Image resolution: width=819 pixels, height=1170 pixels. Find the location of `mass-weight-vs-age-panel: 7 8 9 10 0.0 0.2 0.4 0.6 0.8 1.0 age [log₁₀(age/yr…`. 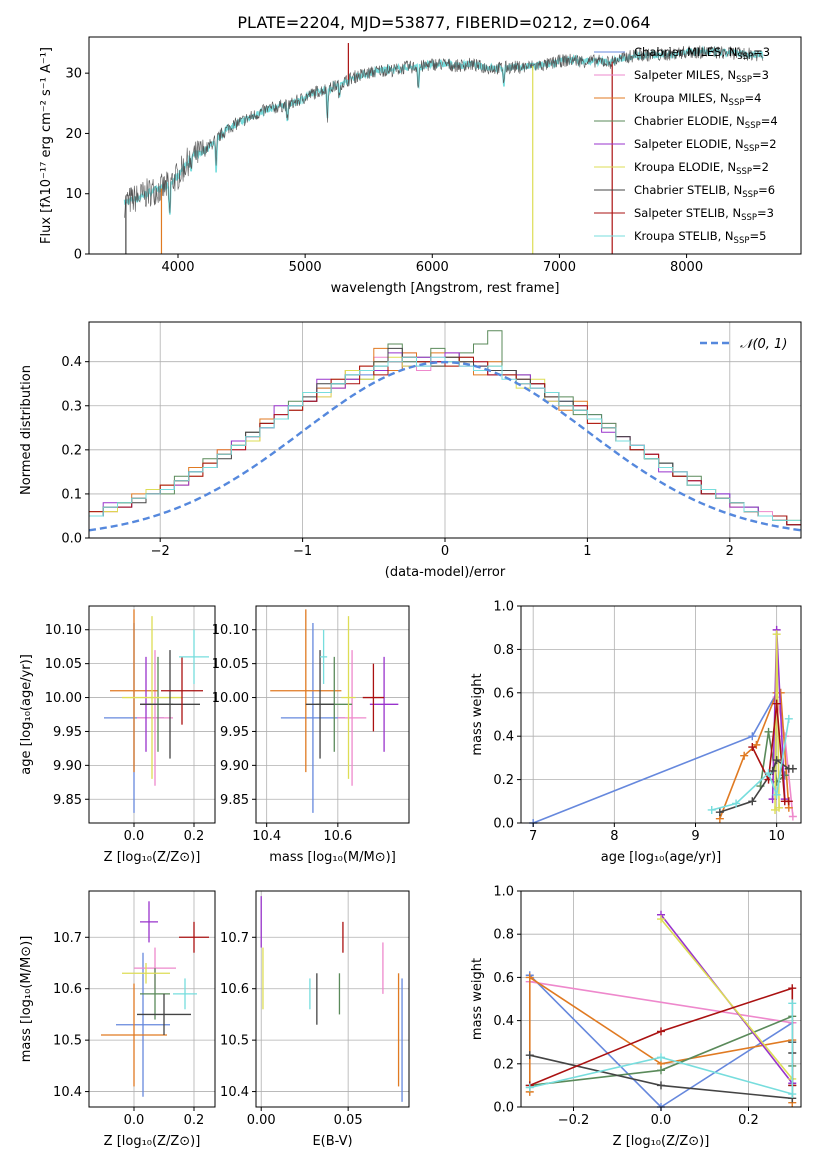

mass-weight-vs-age-panel: 7 8 9 10 0.0 0.2 0.4 0.6 0.8 1.0 age [log₁₀(age/yr… is located at coordinates (636, 732).